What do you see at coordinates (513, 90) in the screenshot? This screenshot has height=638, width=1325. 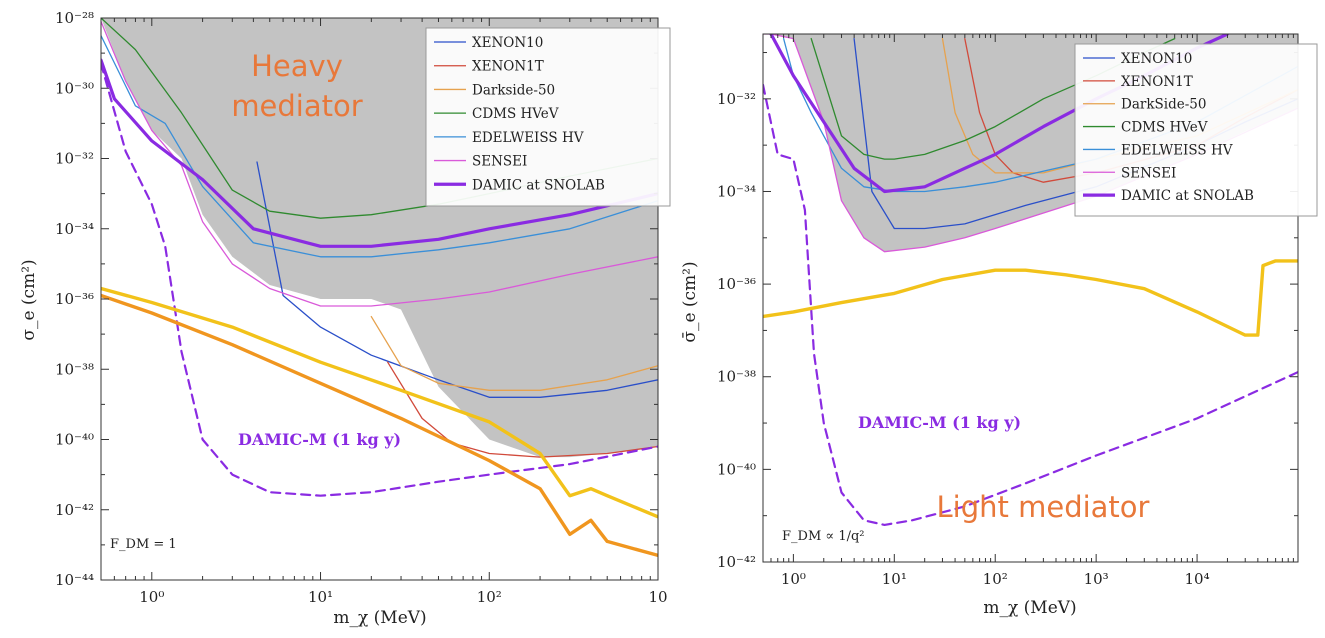 I see `legend-label-darkside-50: Darkside-50` at bounding box center [513, 90].